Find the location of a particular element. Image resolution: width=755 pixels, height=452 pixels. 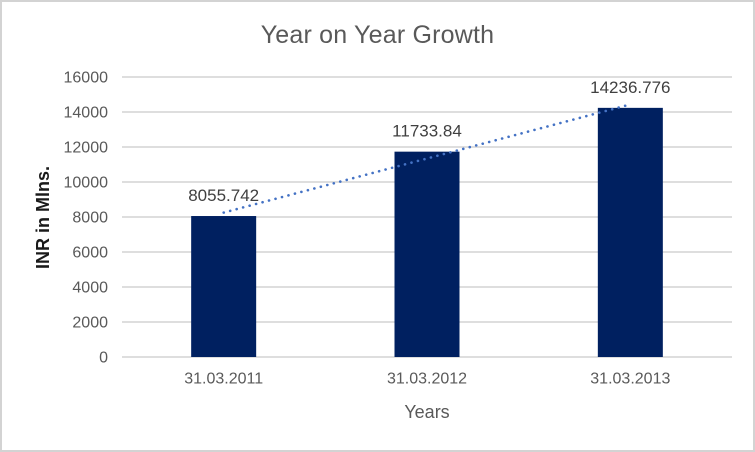

bar-31.03.2013 is located at coordinates (630, 232).